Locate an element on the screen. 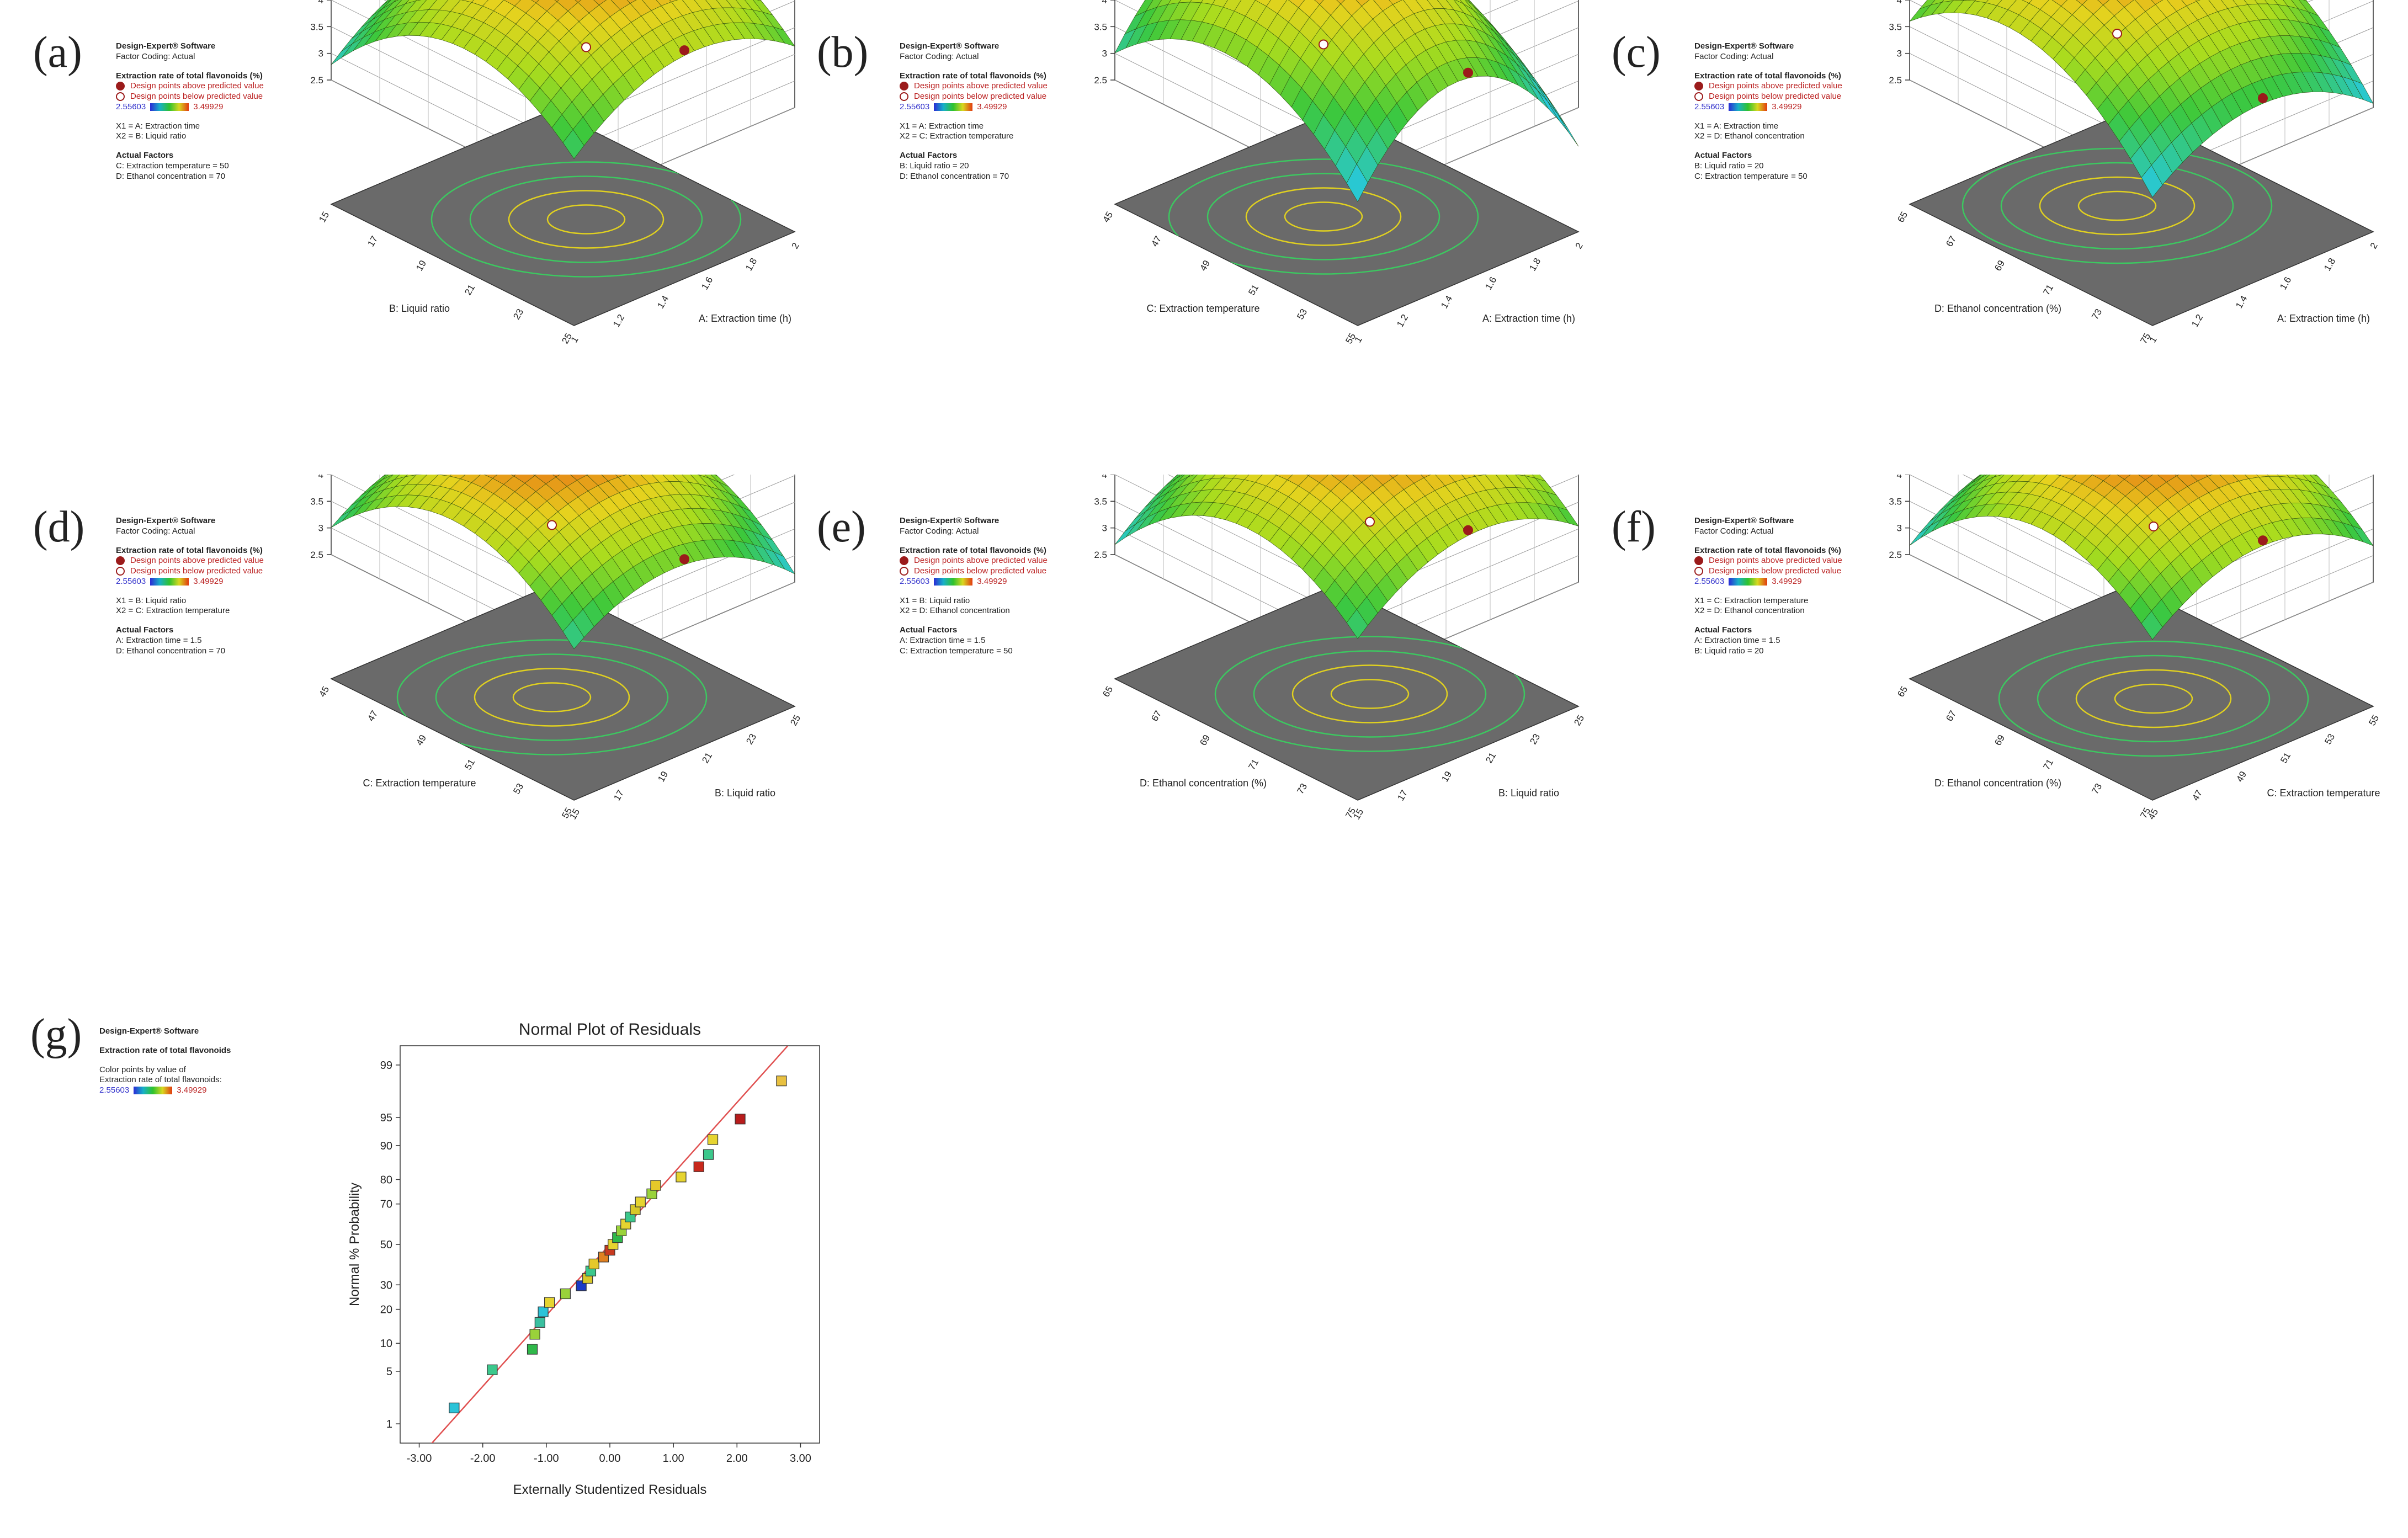 This screenshot has width=2408, height=1538. right-tick-label: 19 is located at coordinates (1446, 777).